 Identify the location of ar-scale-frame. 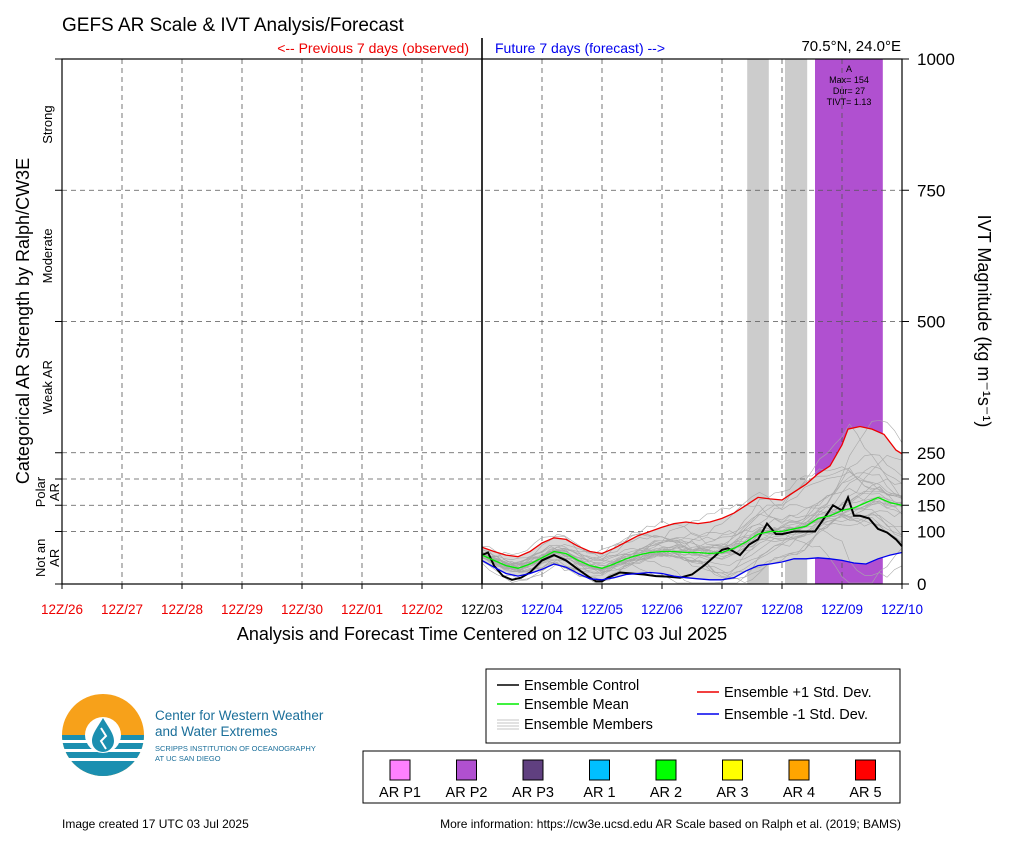
(631, 777).